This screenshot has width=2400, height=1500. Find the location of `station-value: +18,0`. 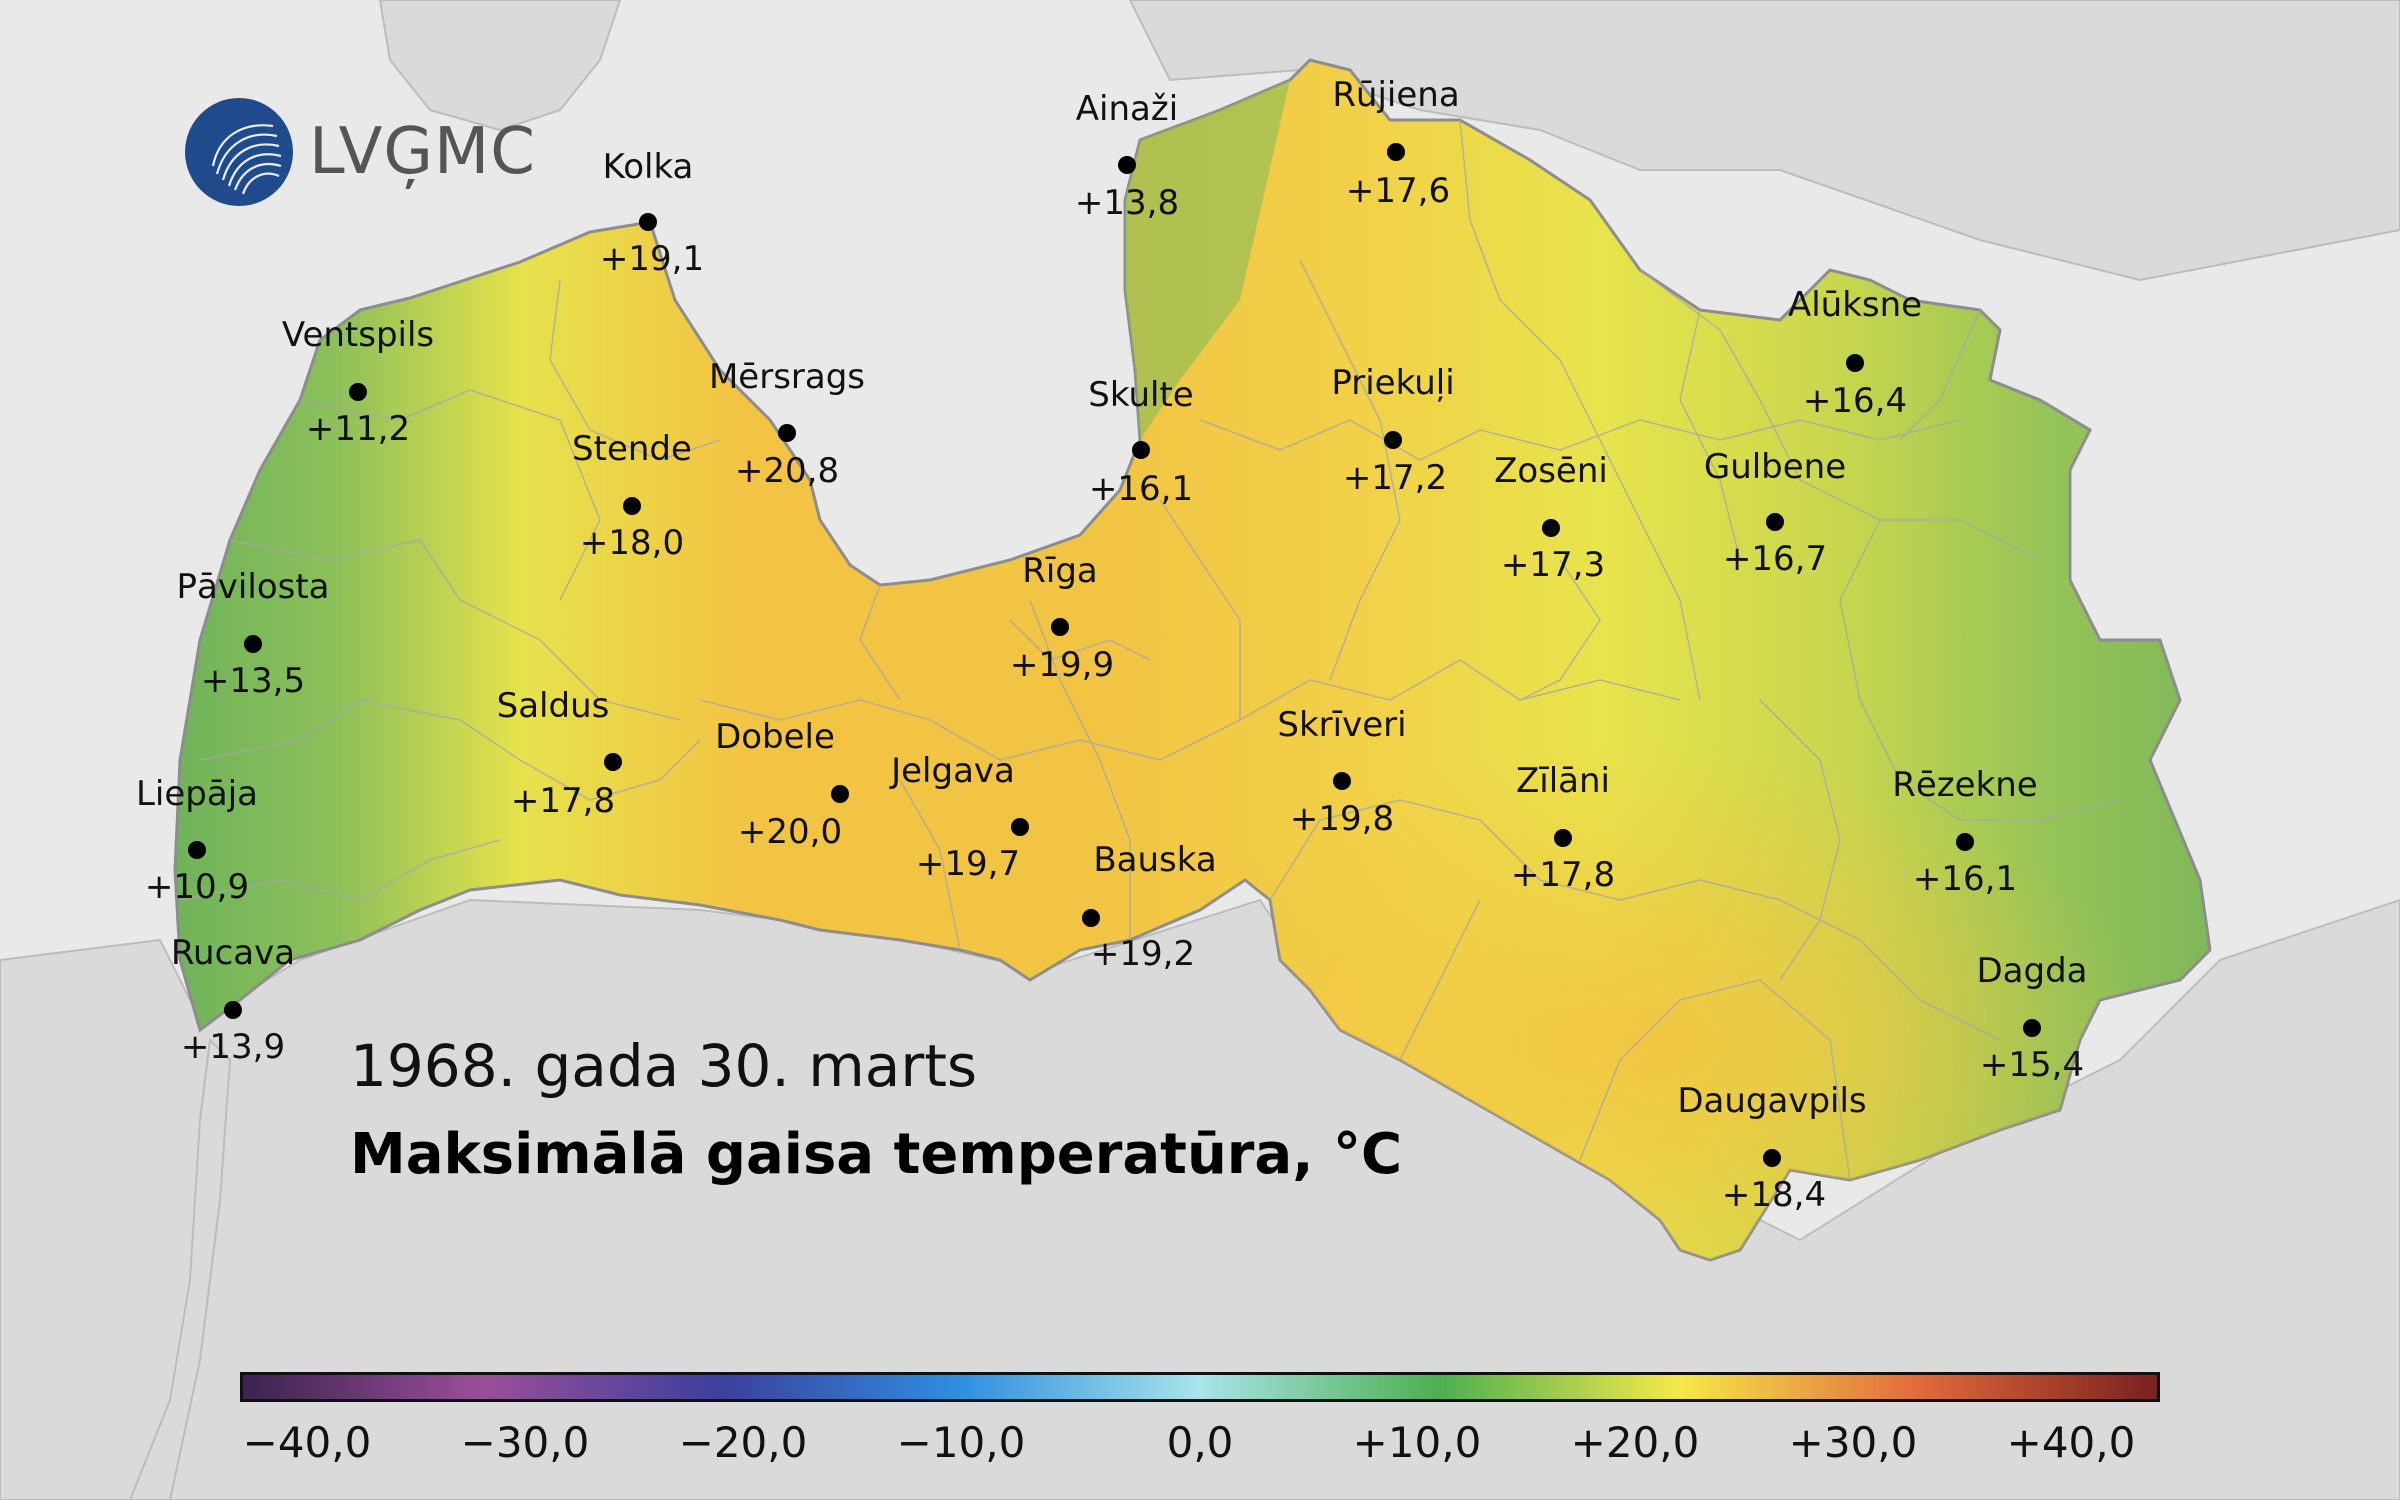

station-value: +18,0 is located at coordinates (632, 543).